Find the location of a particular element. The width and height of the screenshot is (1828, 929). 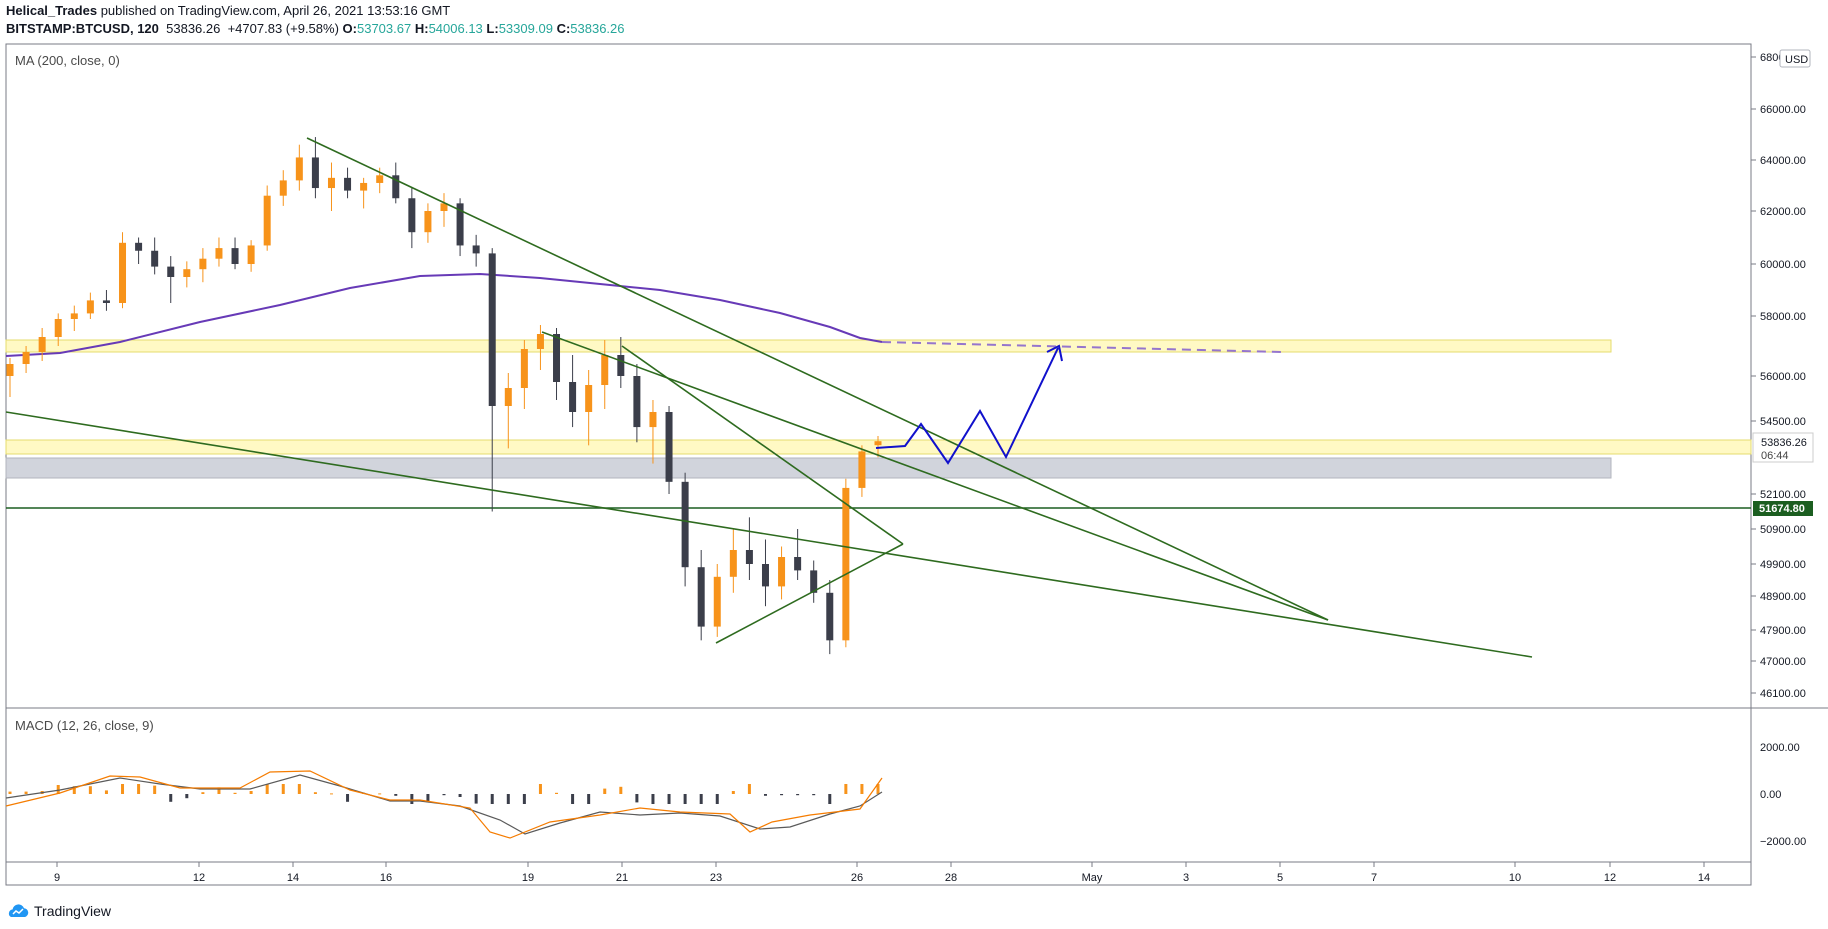

time-tick-label: 5 is located at coordinates (1280, 878).